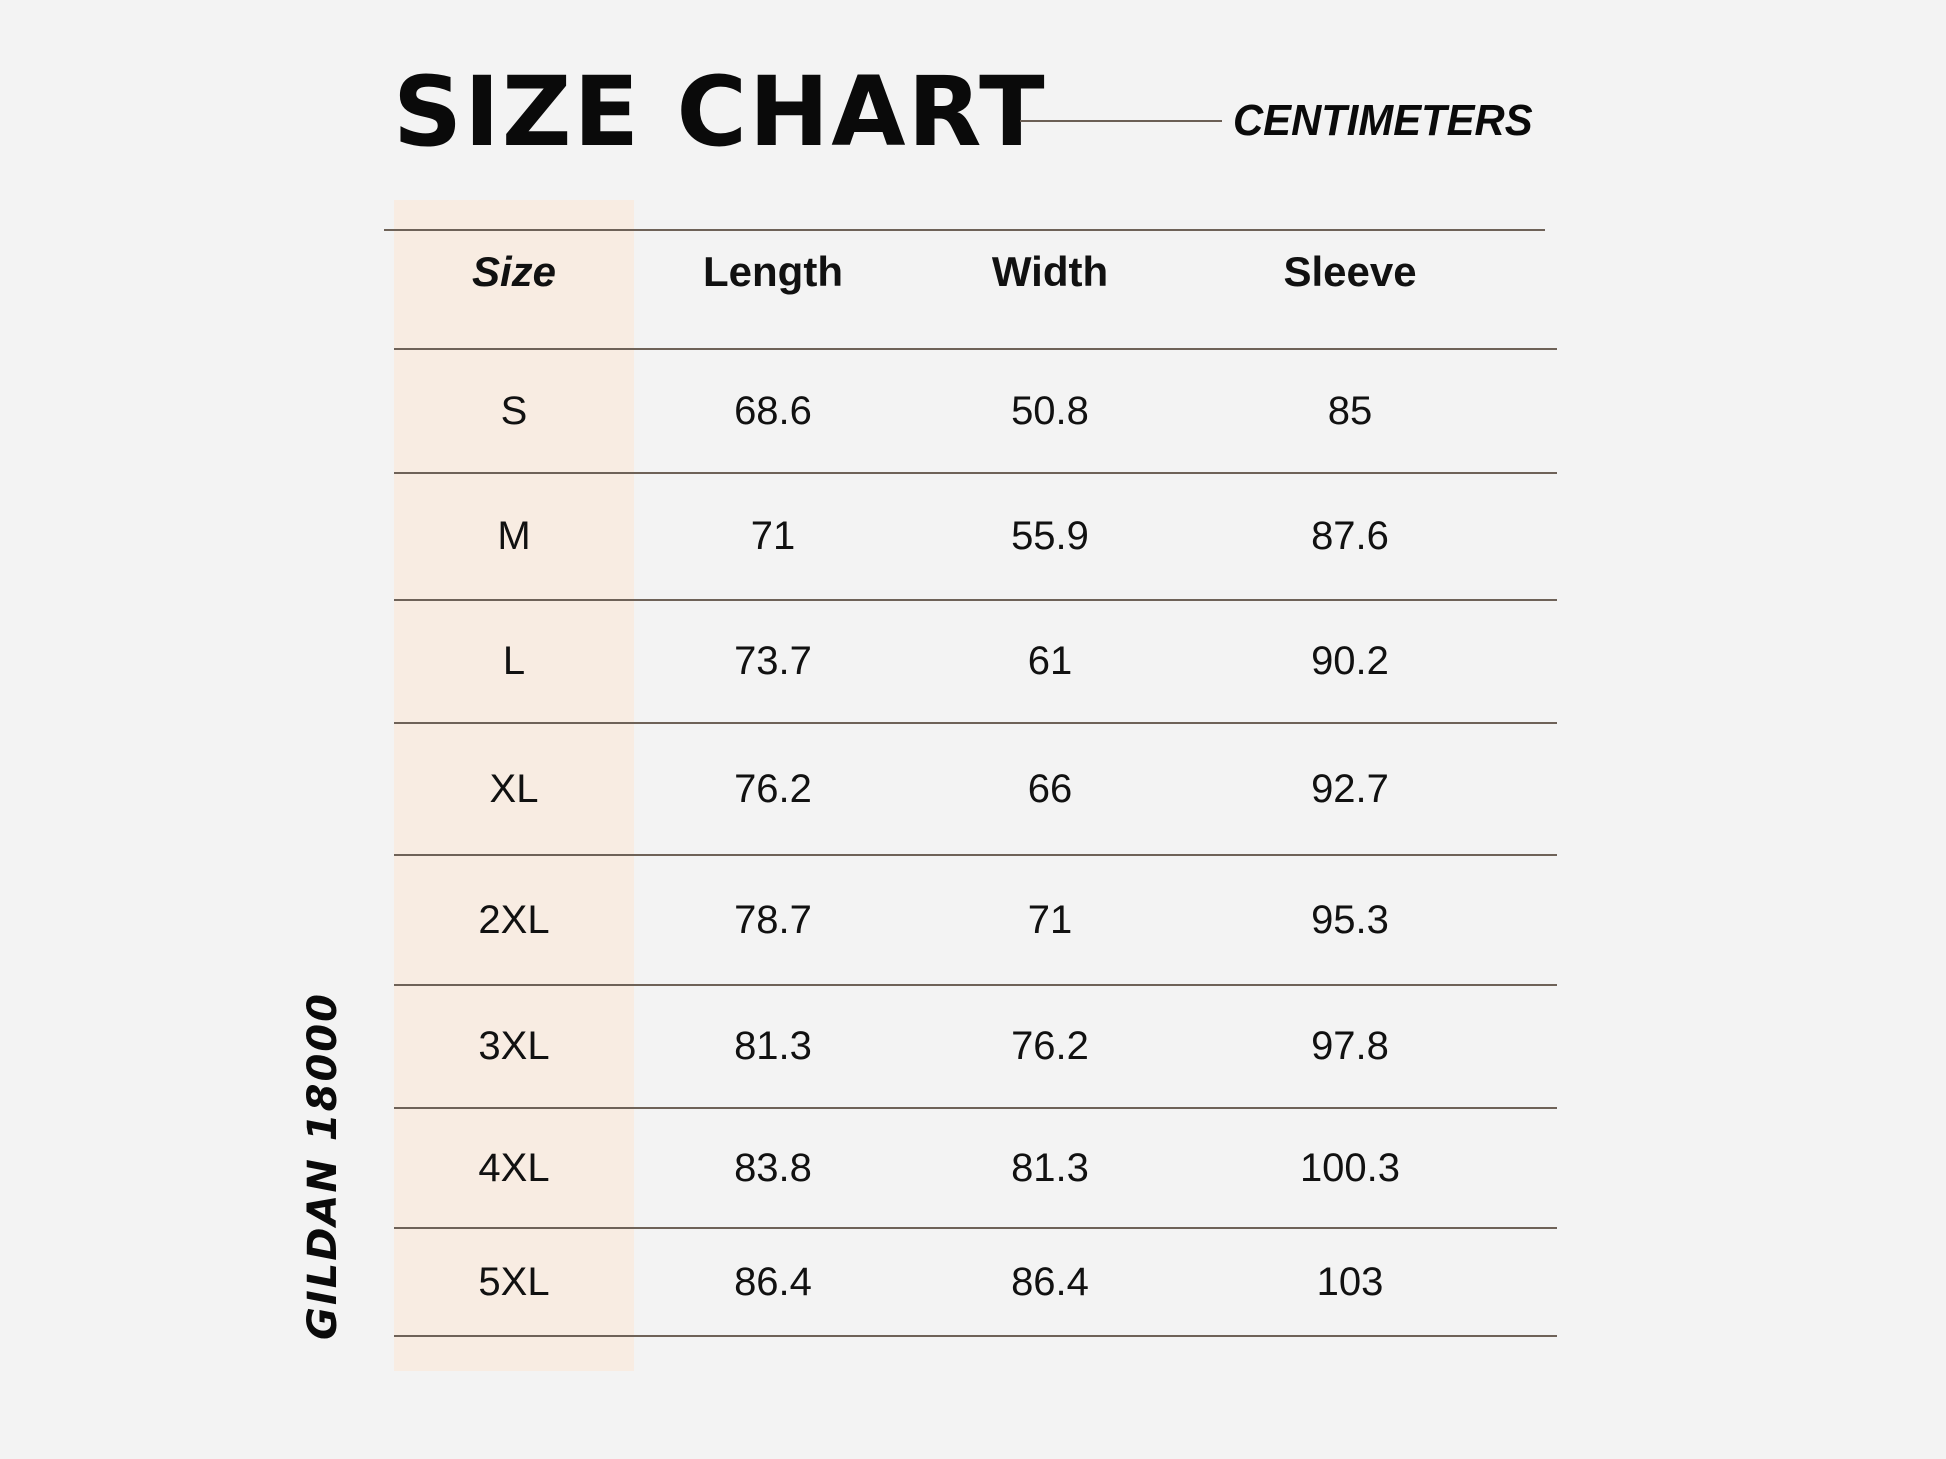 The width and height of the screenshot is (1946, 1459). What do you see at coordinates (1383, 120) in the screenshot?
I see `unit-label: CENTIMETERS` at bounding box center [1383, 120].